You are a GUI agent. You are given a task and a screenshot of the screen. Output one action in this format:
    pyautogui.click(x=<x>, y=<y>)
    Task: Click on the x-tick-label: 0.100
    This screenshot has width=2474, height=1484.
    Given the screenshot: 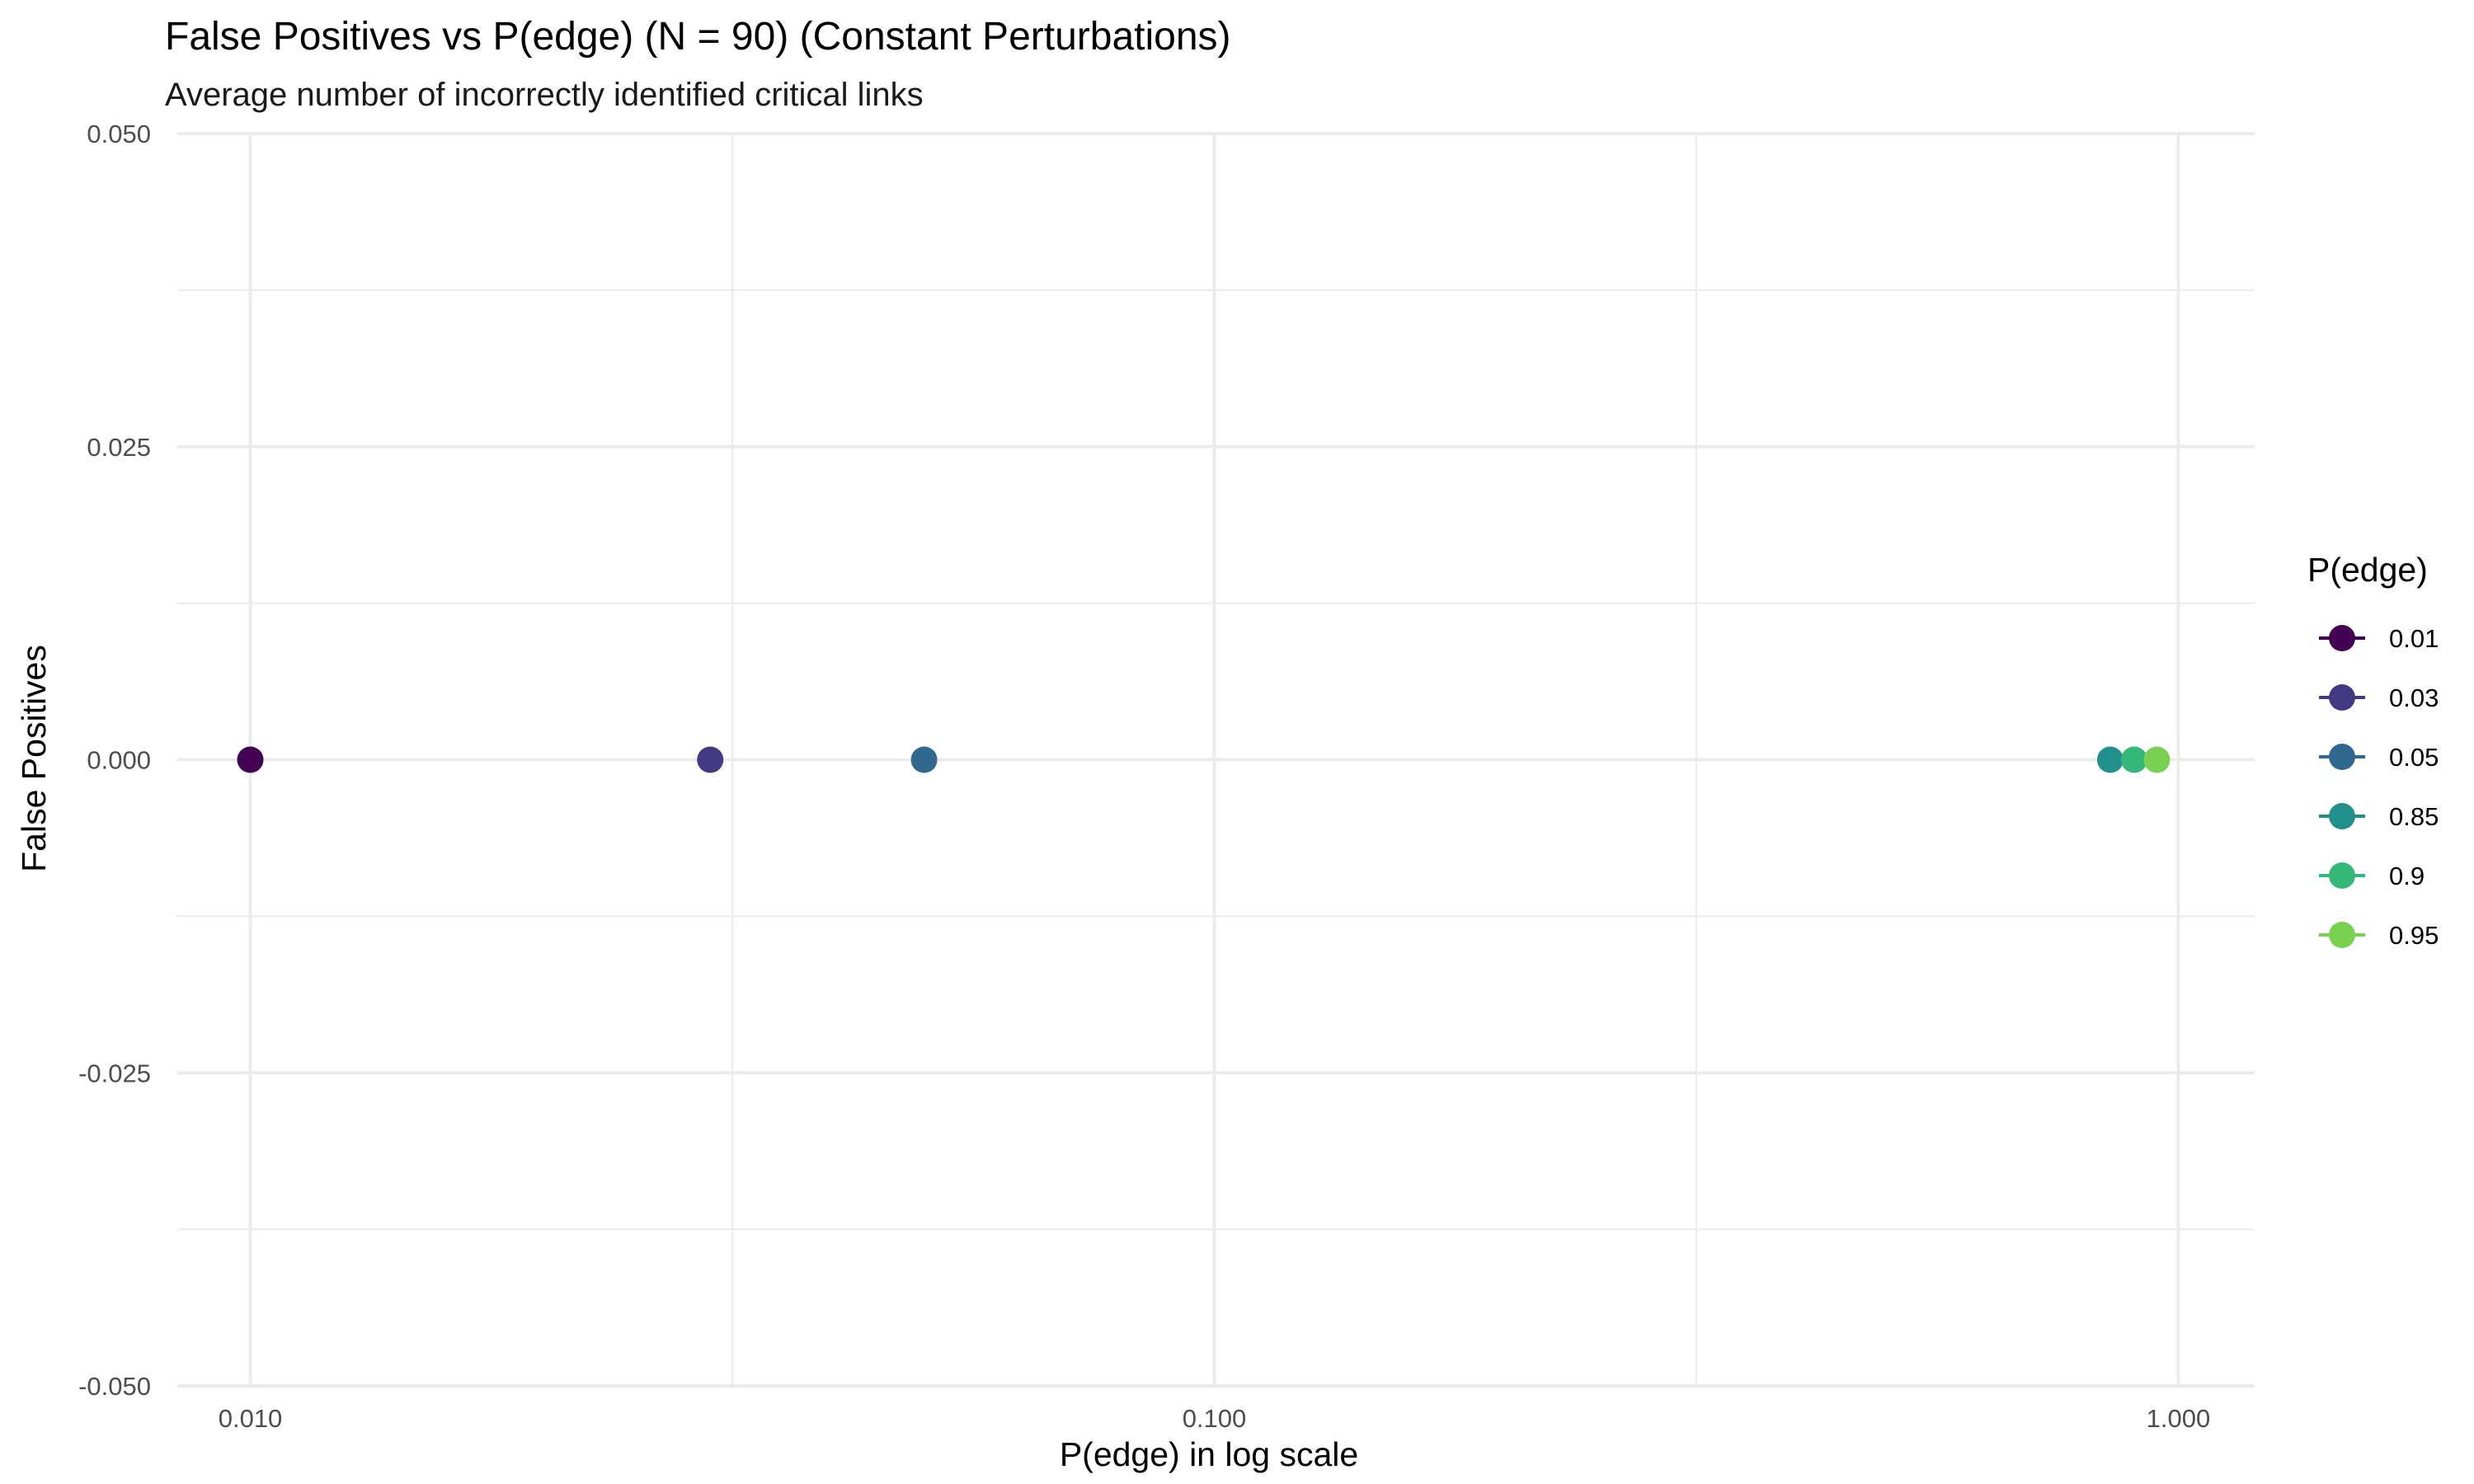 What is the action you would take?
    pyautogui.click(x=1215, y=1418)
    